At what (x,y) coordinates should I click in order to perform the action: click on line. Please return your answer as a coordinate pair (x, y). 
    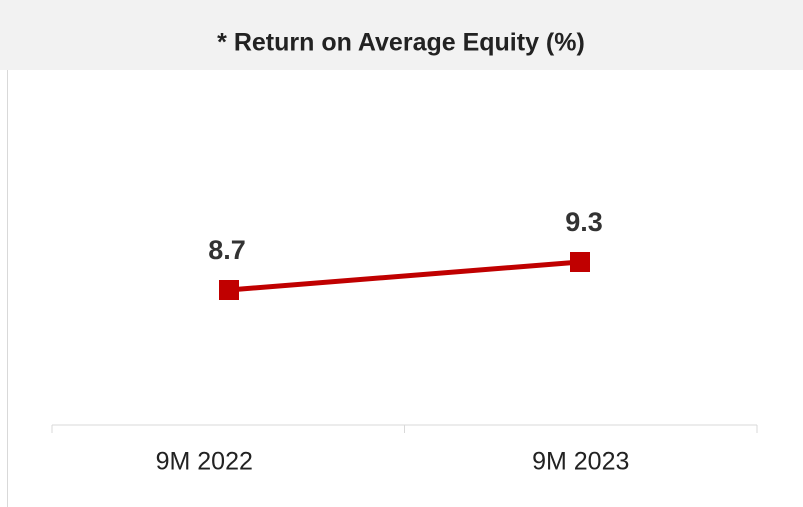
    Looking at the image, I should click on (404, 276).